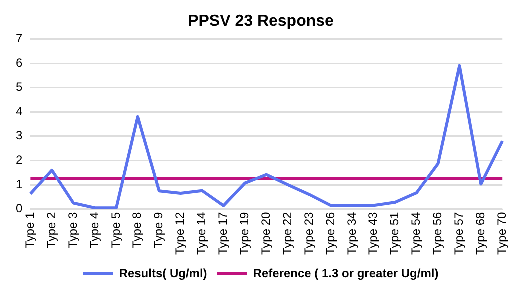 The width and height of the screenshot is (520, 290). What do you see at coordinates (351, 234) in the screenshot?
I see `x-tick-label: Type 34` at bounding box center [351, 234].